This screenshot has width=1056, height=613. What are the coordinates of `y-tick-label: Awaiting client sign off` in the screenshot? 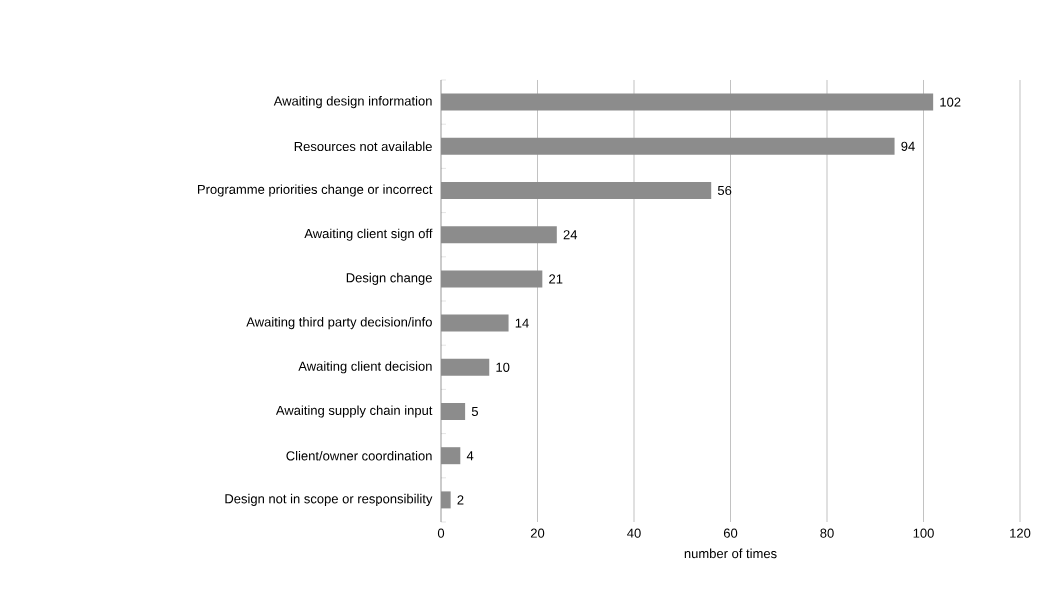 It's located at (368, 234).